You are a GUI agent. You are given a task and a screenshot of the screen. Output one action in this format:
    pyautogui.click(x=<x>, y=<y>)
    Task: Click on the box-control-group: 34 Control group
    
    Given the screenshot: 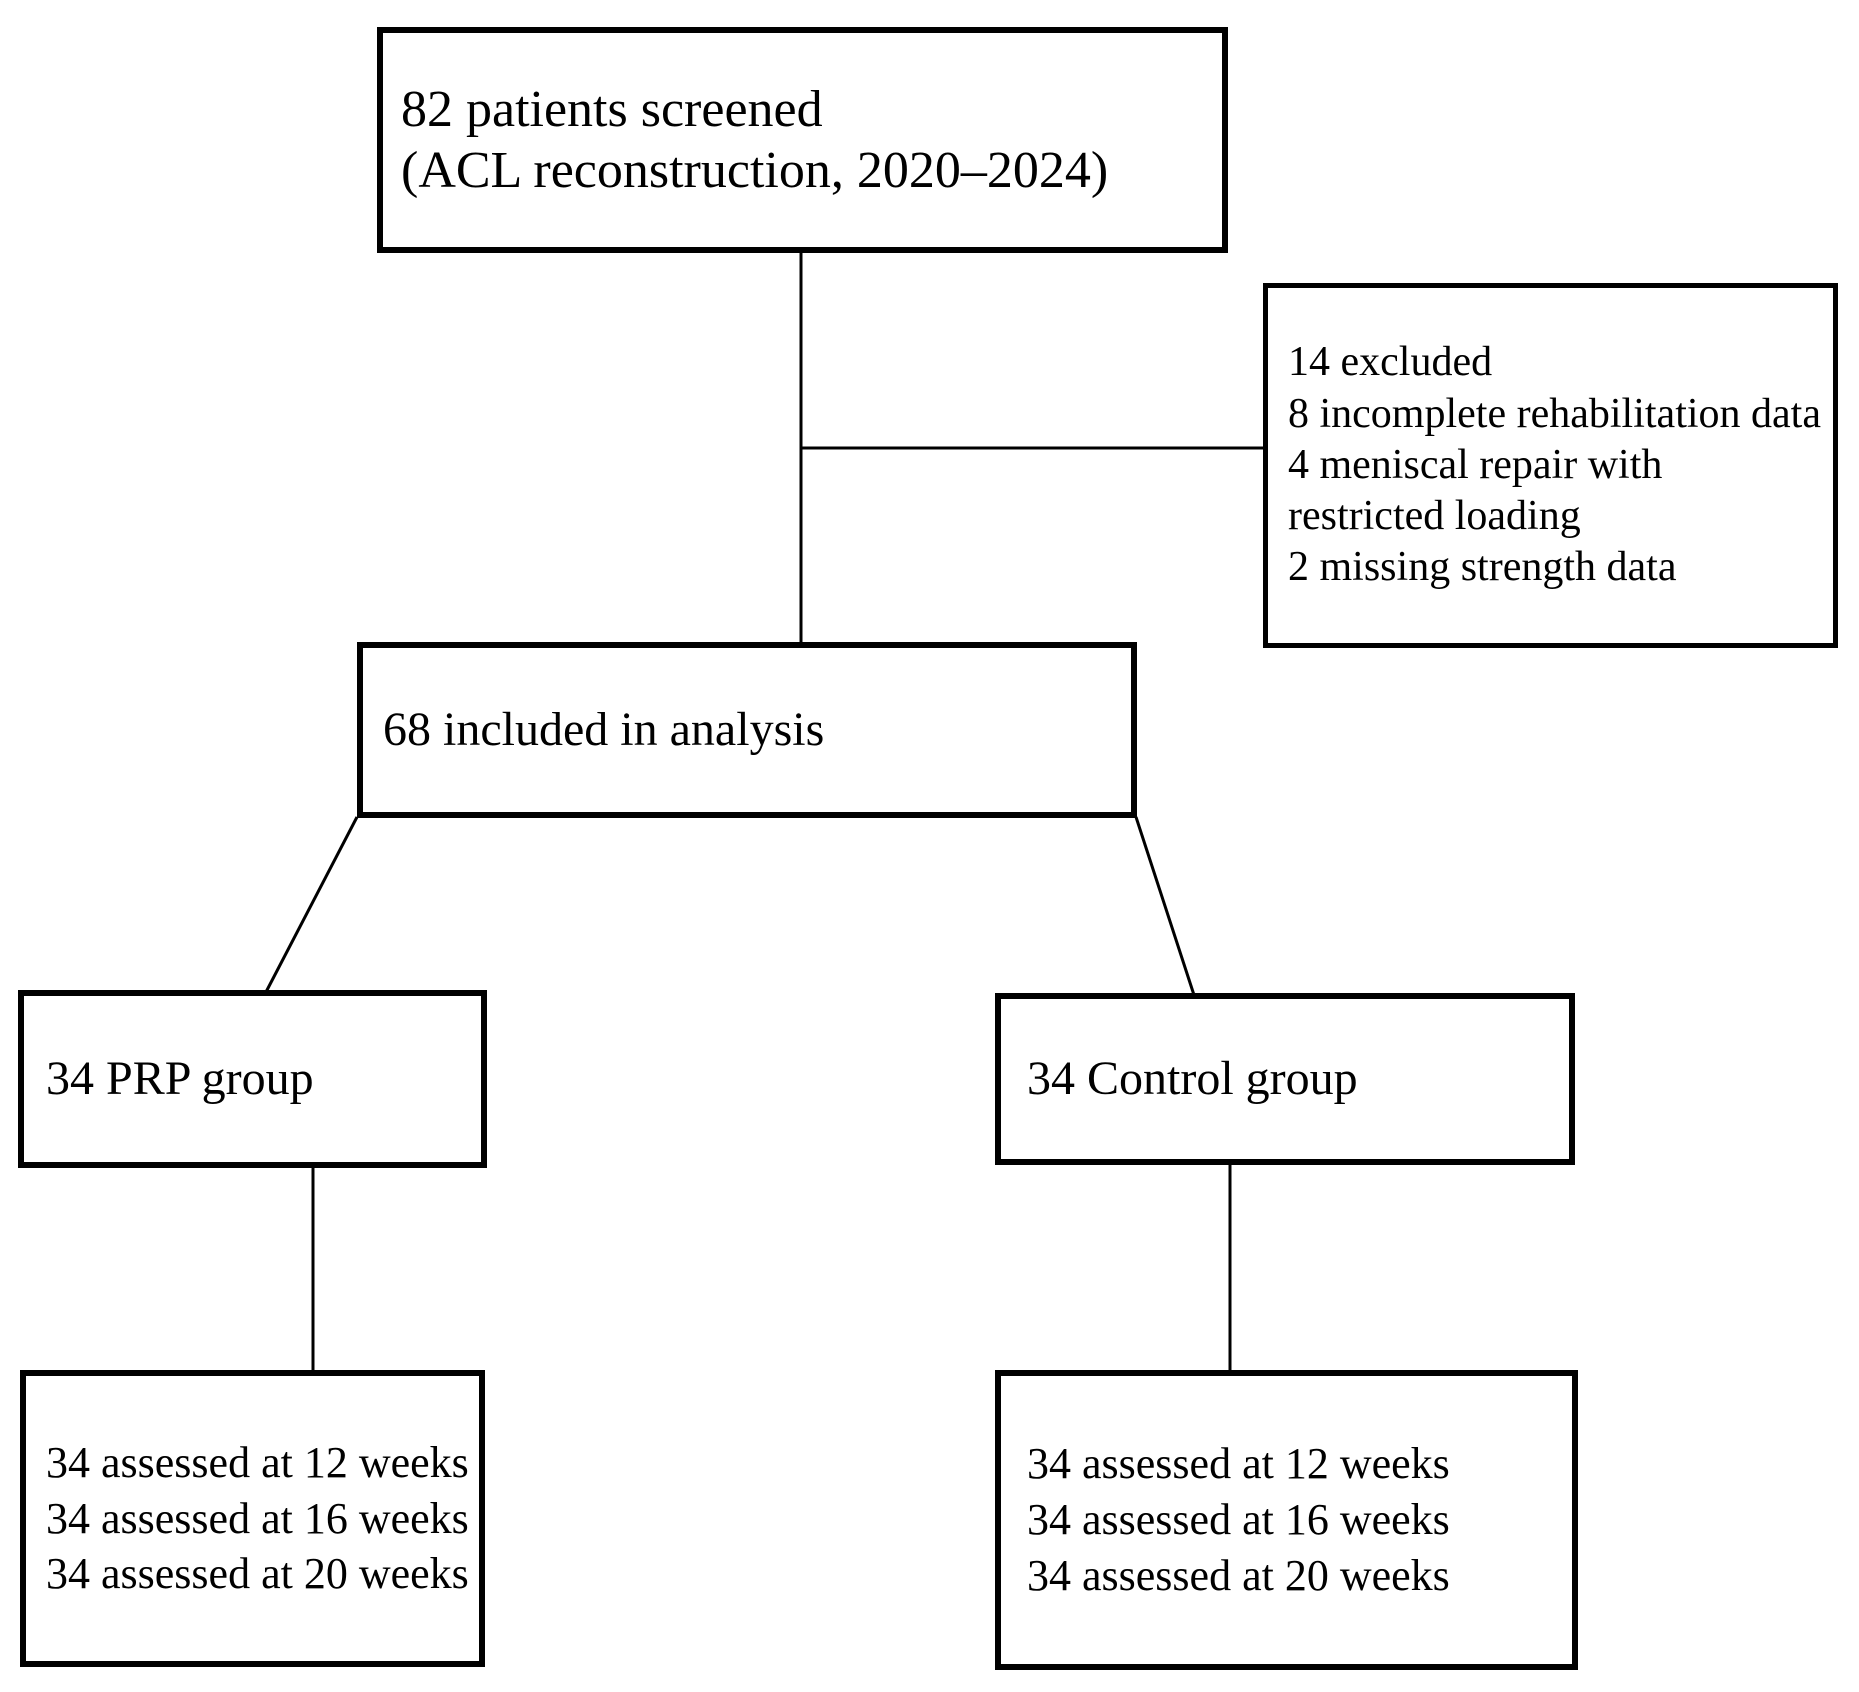 What is the action you would take?
    pyautogui.click(x=1285, y=1079)
    